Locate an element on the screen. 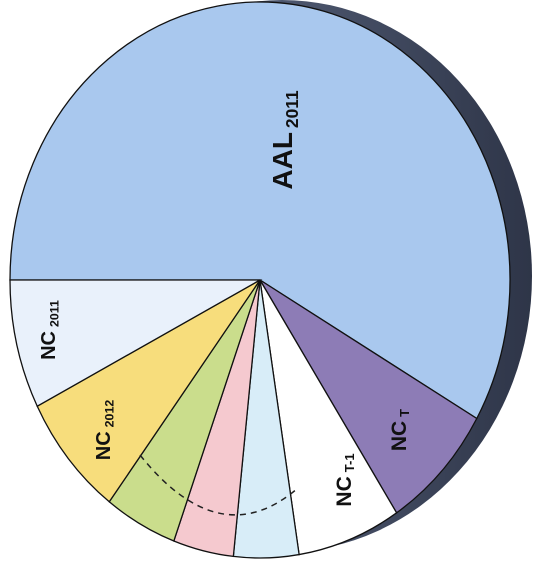 The height and width of the screenshot is (570, 537). label-subscript: T-1 is located at coordinates (349, 462).